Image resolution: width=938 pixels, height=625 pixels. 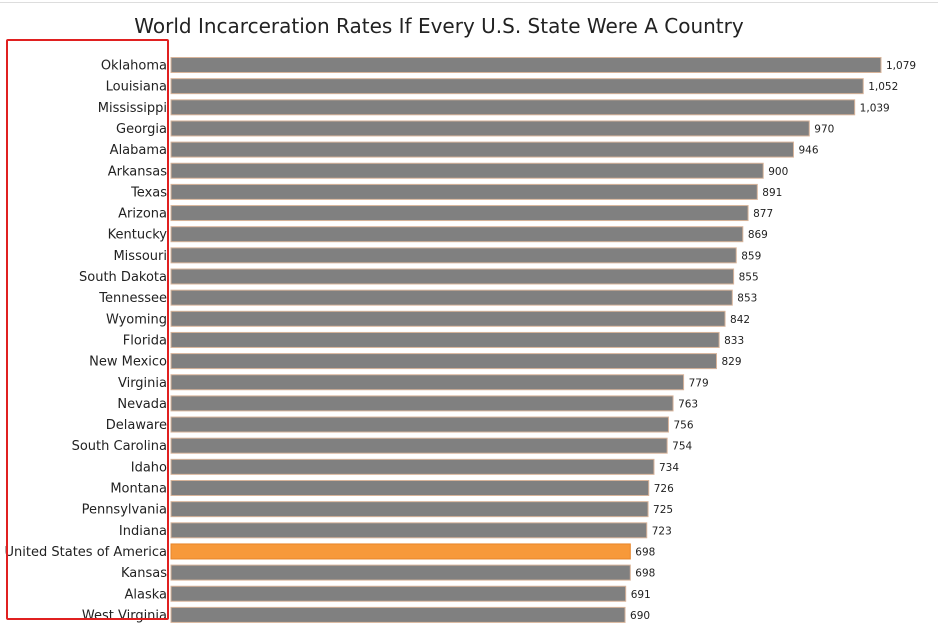 I want to click on category-label: Virginia, so click(x=142, y=383).